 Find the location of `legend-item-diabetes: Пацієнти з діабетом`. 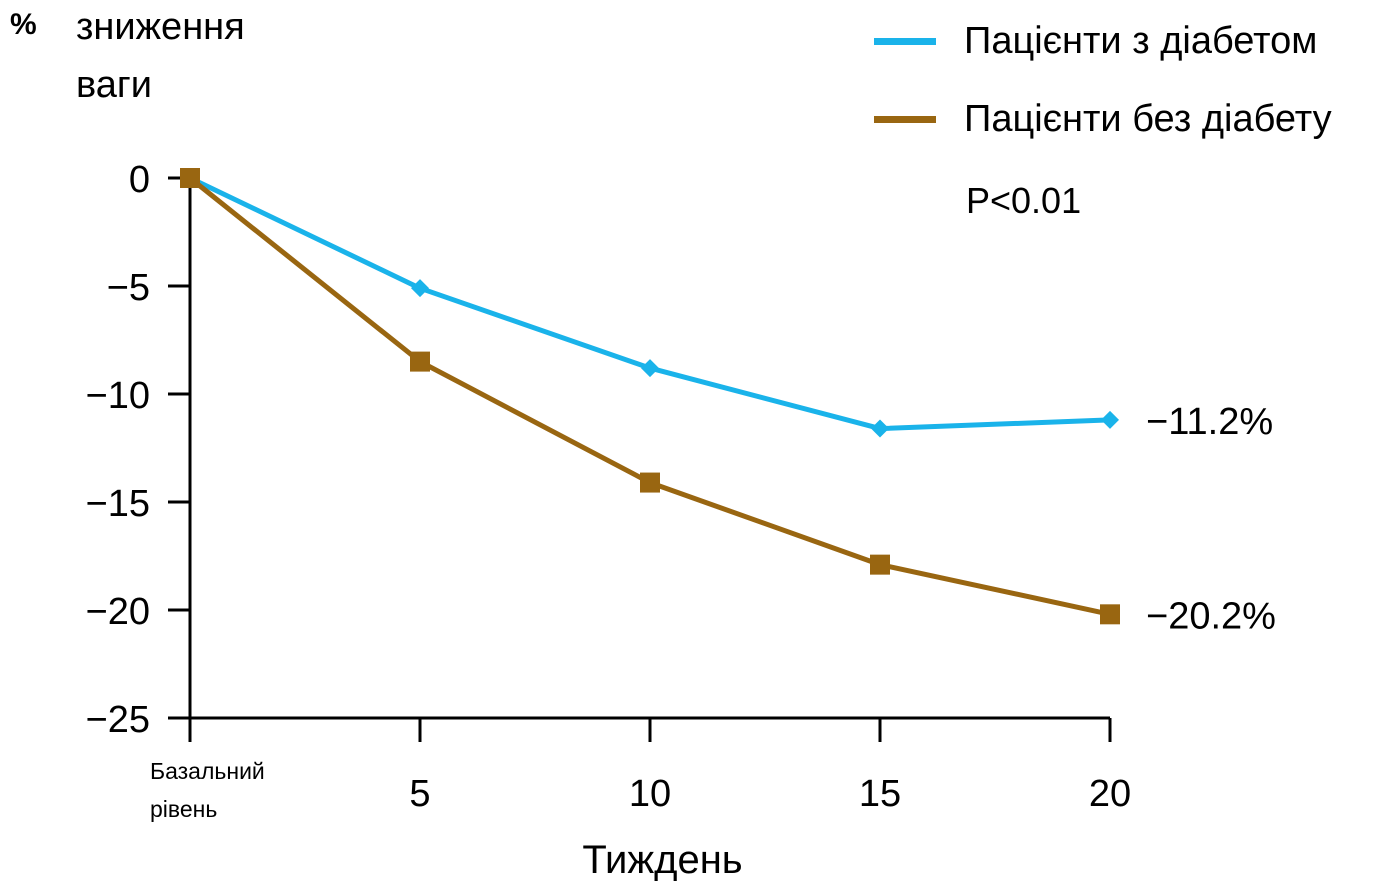

legend-item-diabetes: Пацієнти з діабетом is located at coordinates (1095, 41).